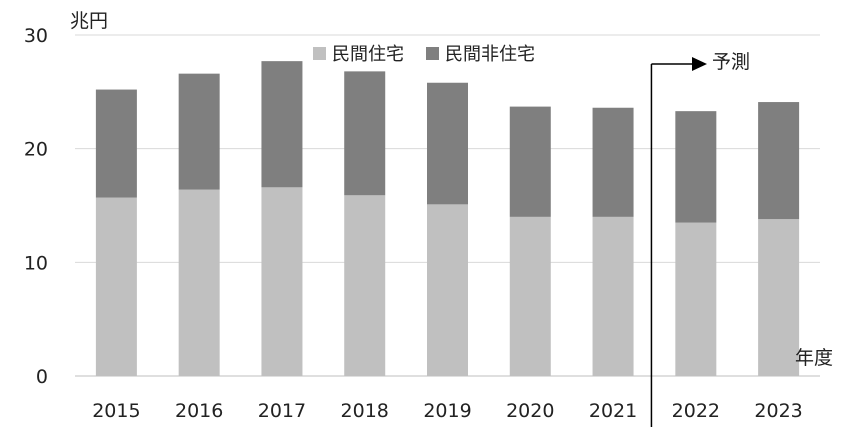  I want to click on y-tick-label: 10, so click(36, 263).